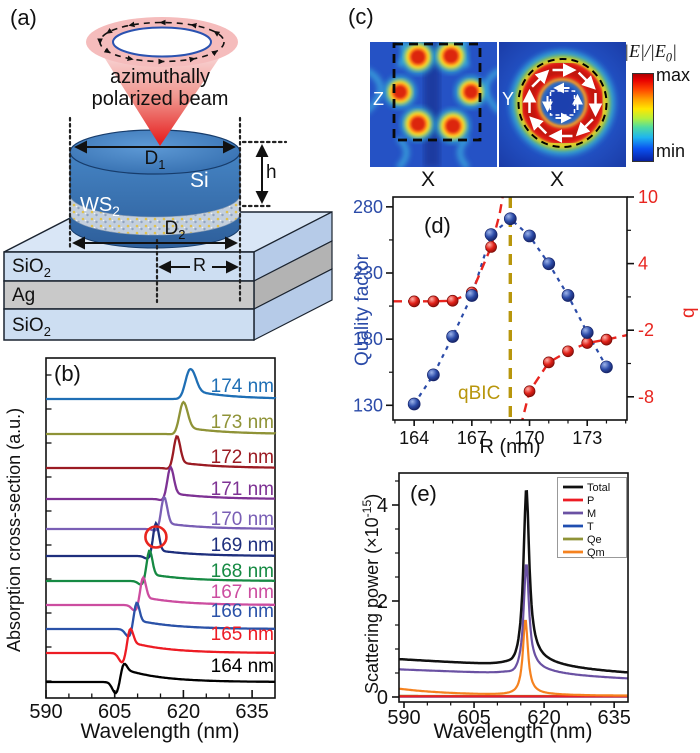 This screenshot has width=700, height=753. Describe the element at coordinates (403, 718) in the screenshot. I see `svg-text: 590` at that location.